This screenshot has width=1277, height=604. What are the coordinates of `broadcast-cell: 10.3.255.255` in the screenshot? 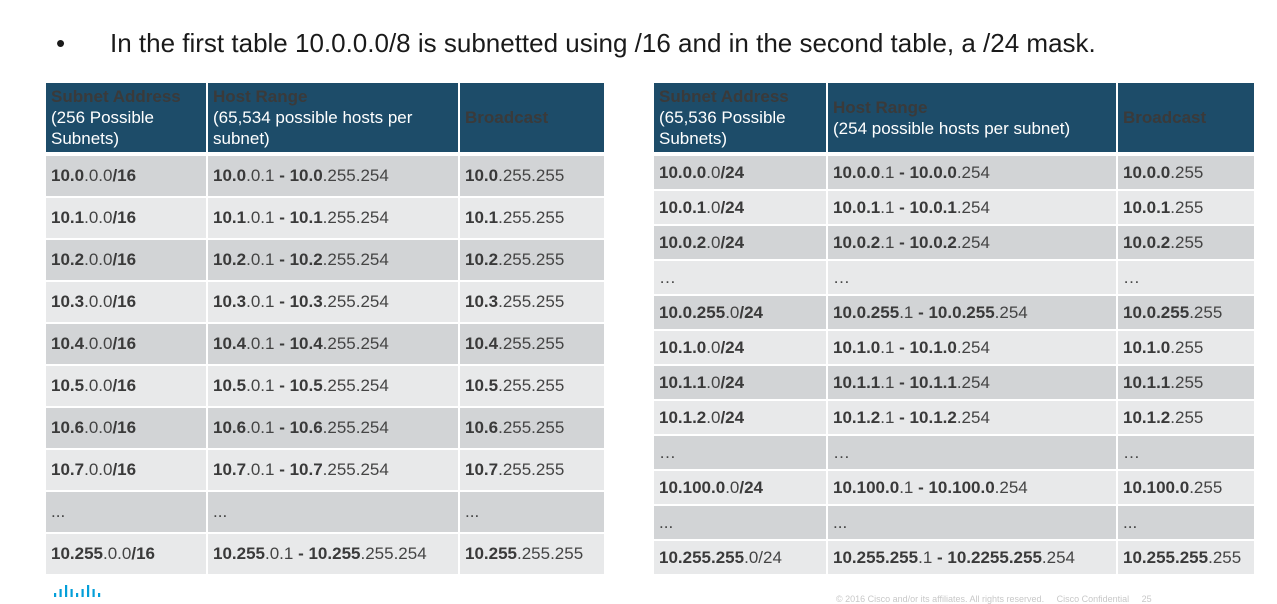 It's located at (531, 302).